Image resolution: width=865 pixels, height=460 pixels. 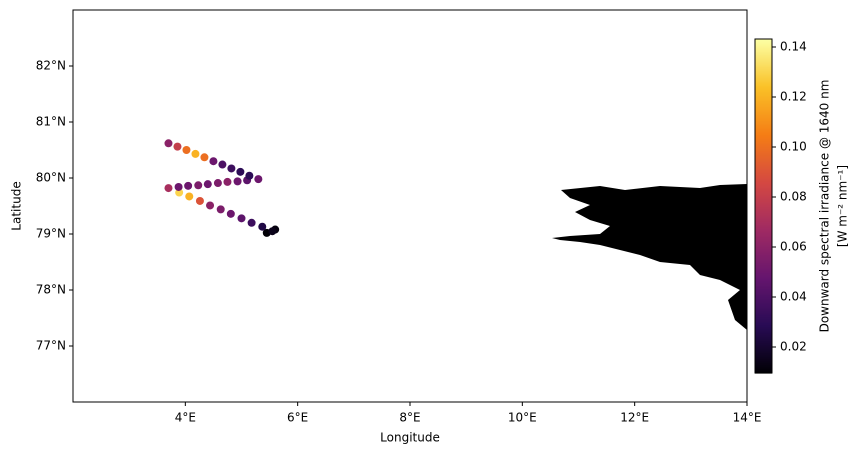 I want to click on colorbar-tick-label: 0.12, so click(x=793, y=97).